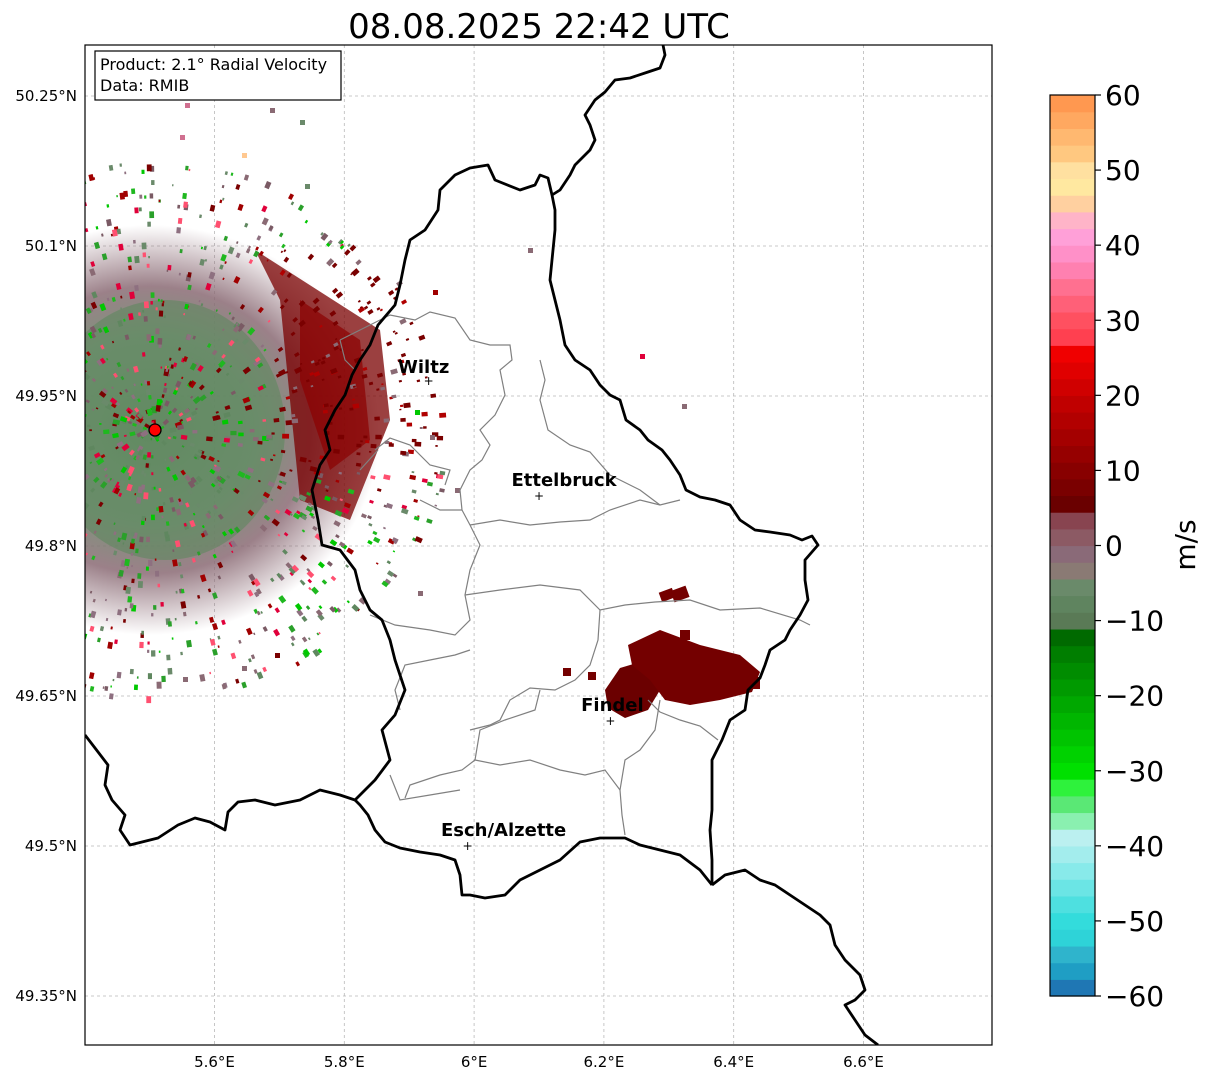  Describe the element at coordinates (539, 27) in the screenshot. I see `figure-title: 08.08.2025 22:42 UTC` at that location.